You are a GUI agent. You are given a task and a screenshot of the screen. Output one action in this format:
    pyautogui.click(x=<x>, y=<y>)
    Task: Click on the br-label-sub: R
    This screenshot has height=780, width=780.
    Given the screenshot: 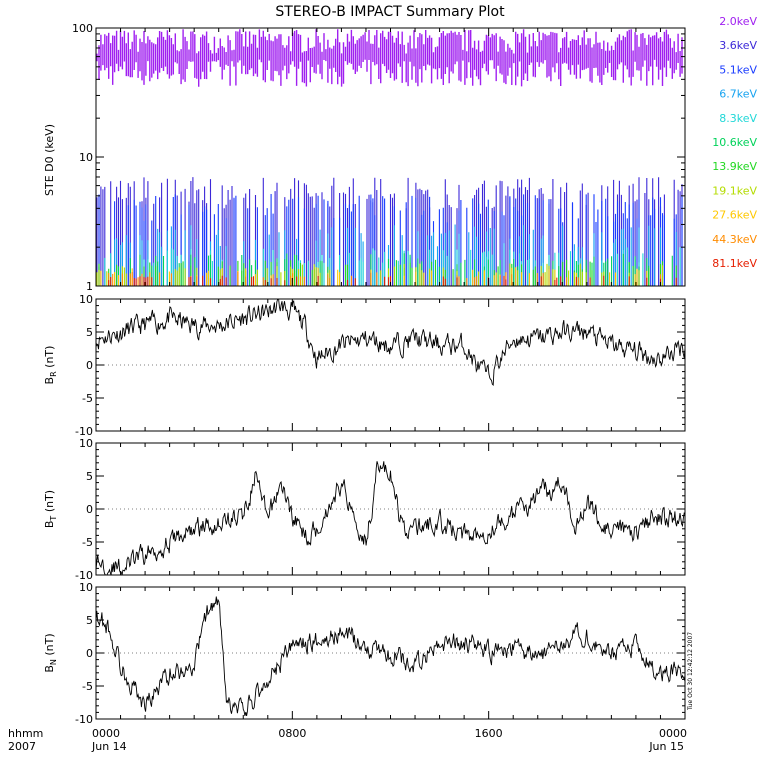 What is the action you would take?
    pyautogui.click(x=53, y=374)
    